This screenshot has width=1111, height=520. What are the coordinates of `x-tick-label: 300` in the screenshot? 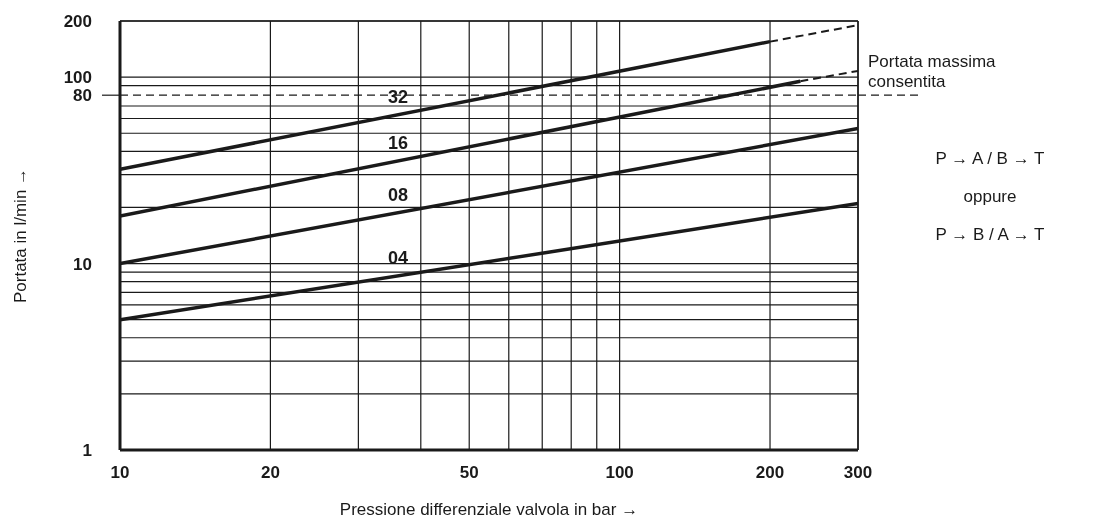 It's located at (858, 473).